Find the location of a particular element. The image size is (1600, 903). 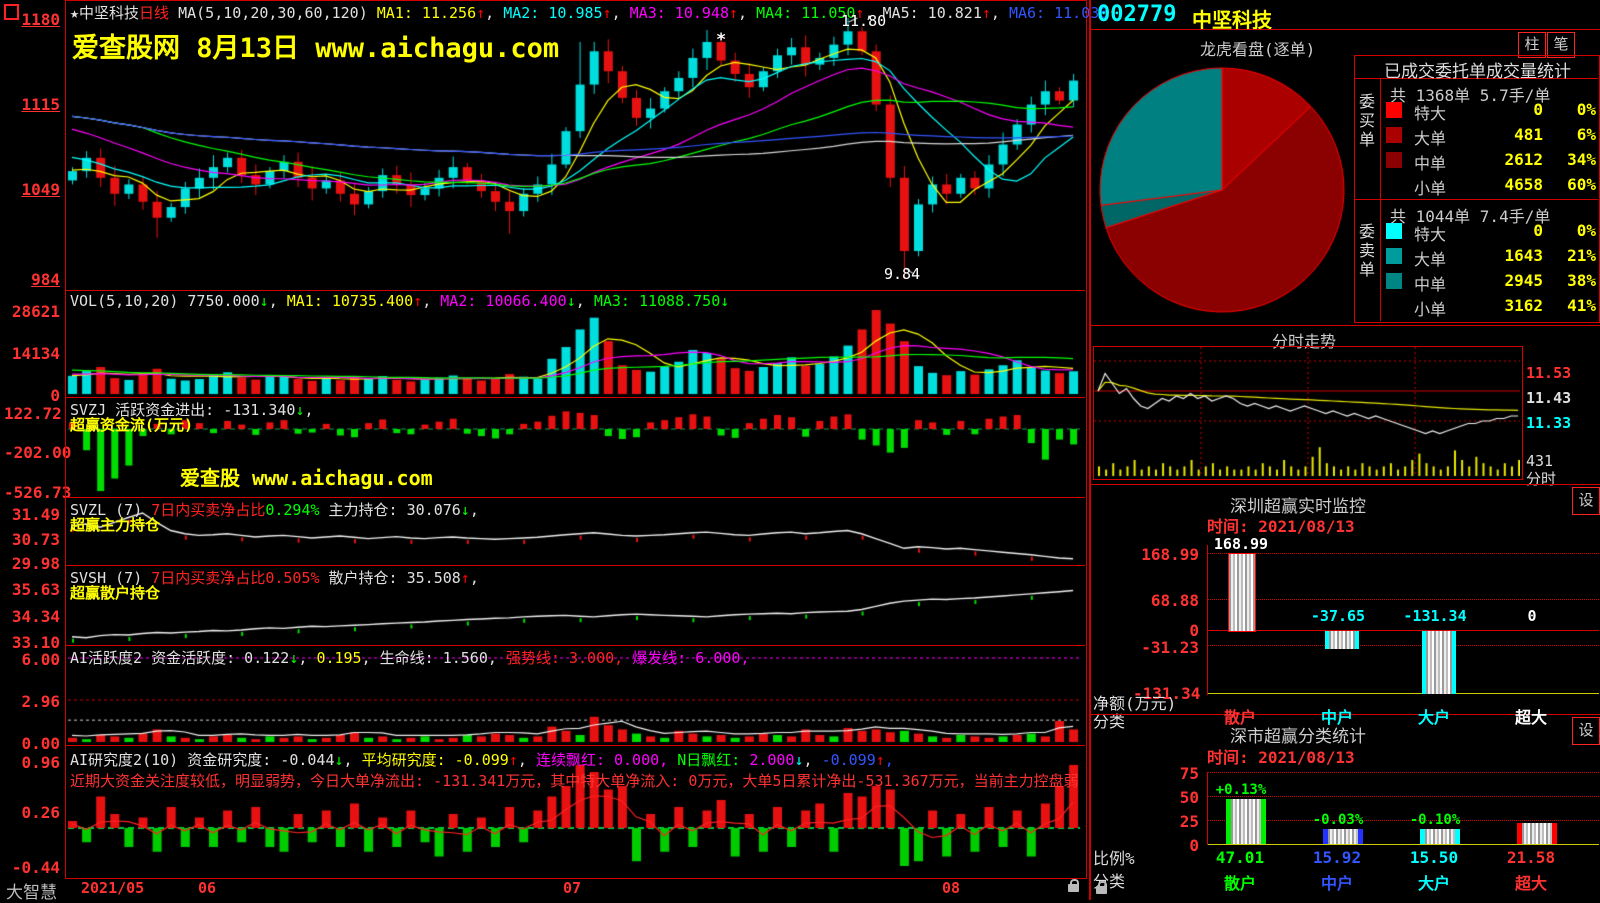

header-segment: 日线 is located at coordinates (154, 13).